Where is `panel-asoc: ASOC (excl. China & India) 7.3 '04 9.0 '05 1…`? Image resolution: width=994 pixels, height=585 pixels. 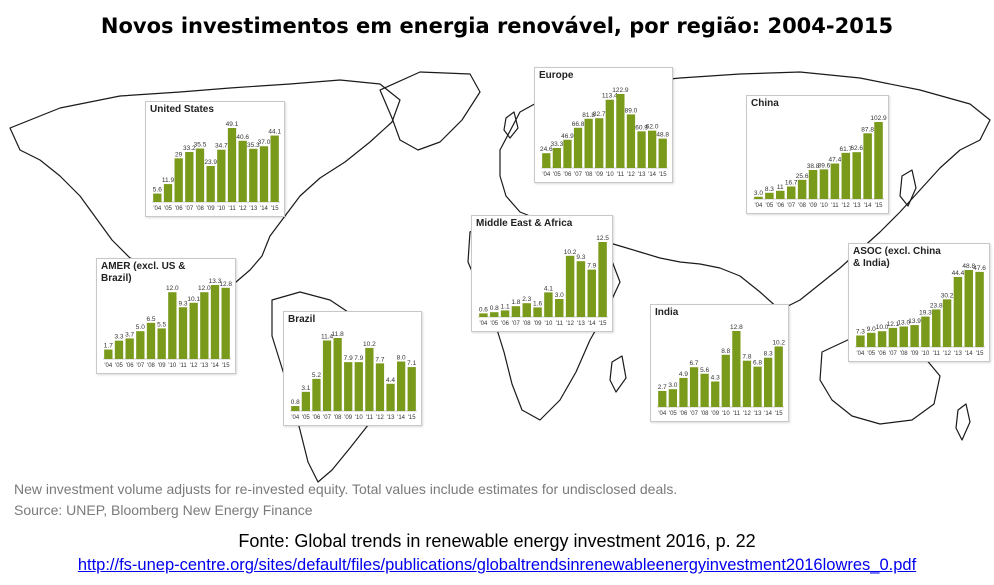
panel-asoc: ASOC (excl. China & India) 7.3 '04 9.0 '05 1… is located at coordinates (919, 302).